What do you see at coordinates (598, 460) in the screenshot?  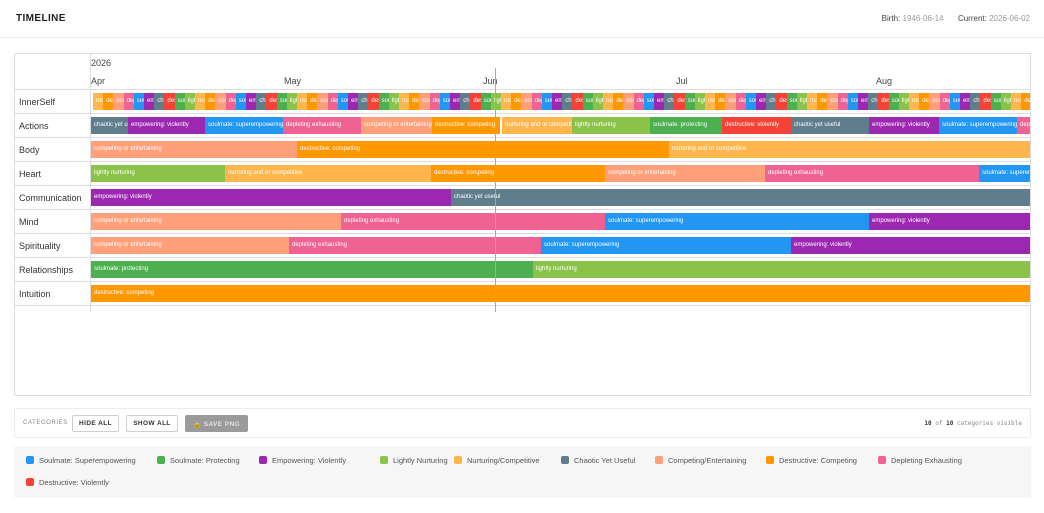 I see `legend-item: Chaotic Yet Useful` at bounding box center [598, 460].